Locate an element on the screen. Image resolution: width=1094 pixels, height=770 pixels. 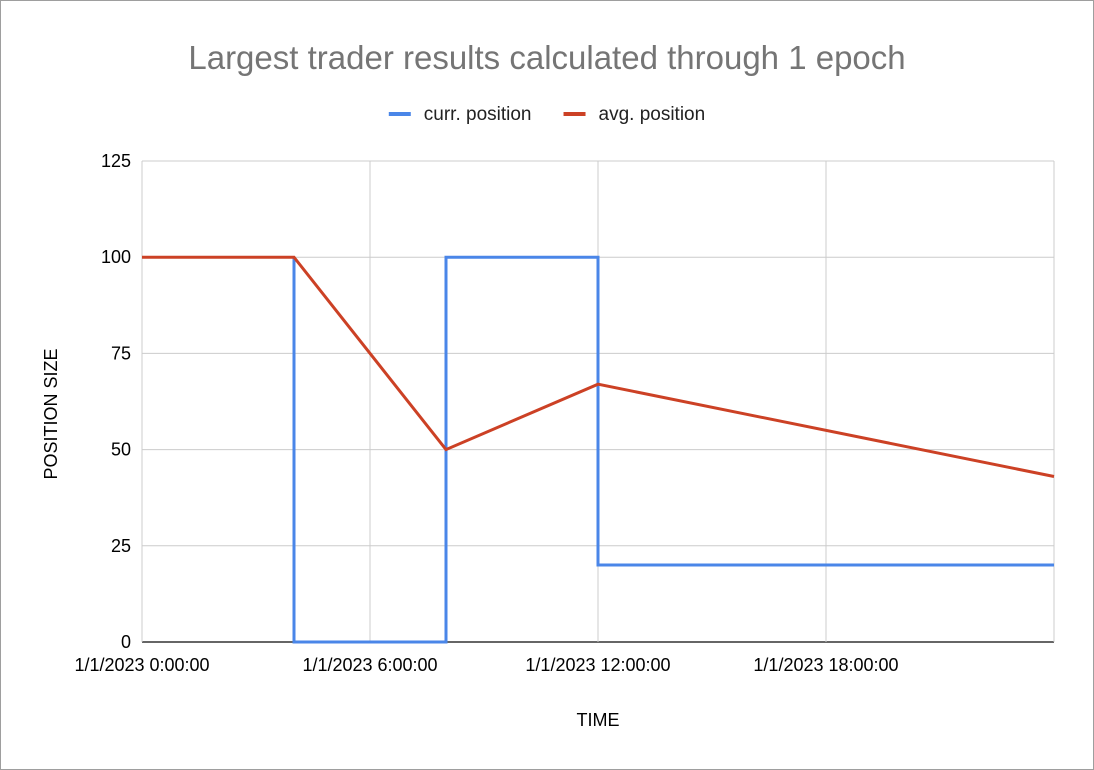
x-tick-label: 1/1/2023 6:00:00 is located at coordinates (369, 665).